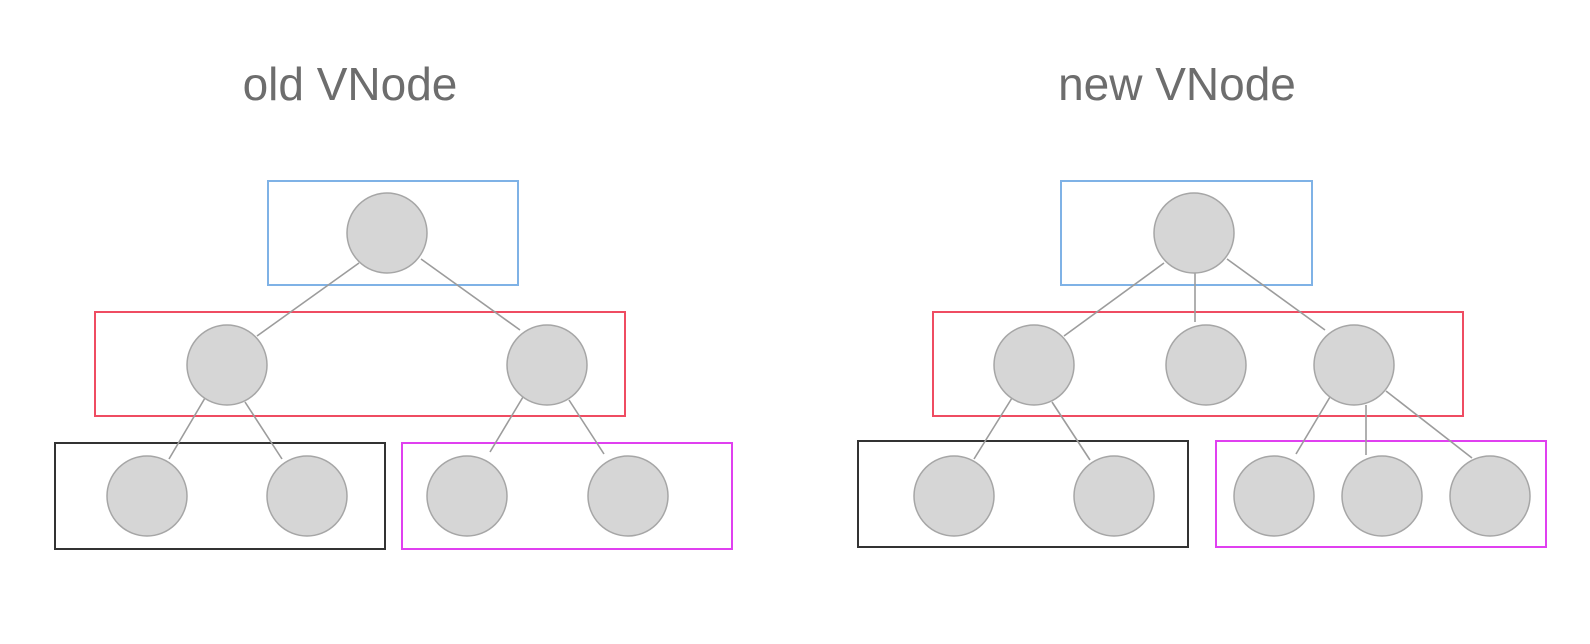 This screenshot has width=1590, height=644. Describe the element at coordinates (586, 427) in the screenshot. I see `old-edge-right-child2` at that location.